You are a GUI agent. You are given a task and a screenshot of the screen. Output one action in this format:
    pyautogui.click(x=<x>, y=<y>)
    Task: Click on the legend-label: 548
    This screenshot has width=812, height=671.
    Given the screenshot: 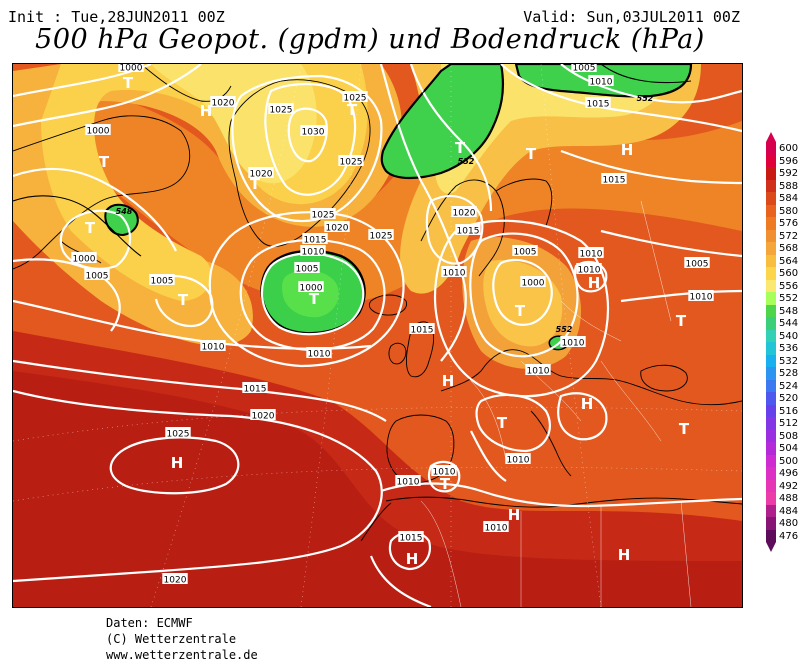 What is the action you would take?
    pyautogui.click(x=789, y=311)
    